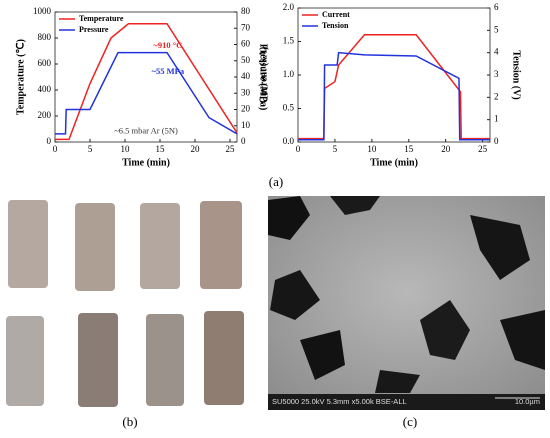 Image resolution: width=550 pixels, height=438 pixels. Describe the element at coordinates (168, 71) in the screenshot. I see `annotation: ~55 MPa` at that location.